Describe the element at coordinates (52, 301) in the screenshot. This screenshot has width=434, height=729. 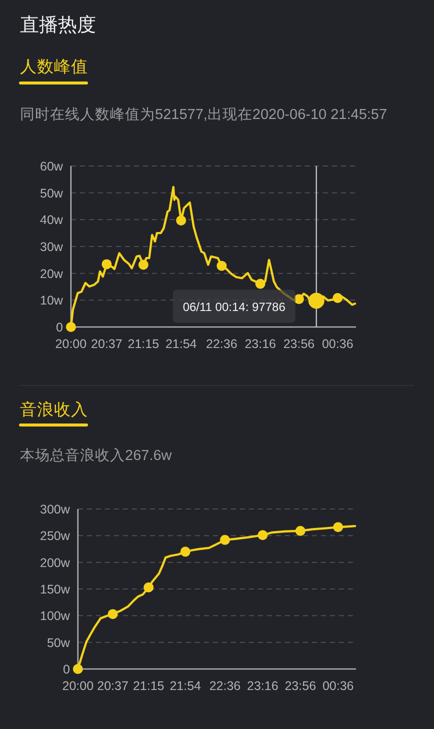
I see `y-tick-label: 10w` at that location.